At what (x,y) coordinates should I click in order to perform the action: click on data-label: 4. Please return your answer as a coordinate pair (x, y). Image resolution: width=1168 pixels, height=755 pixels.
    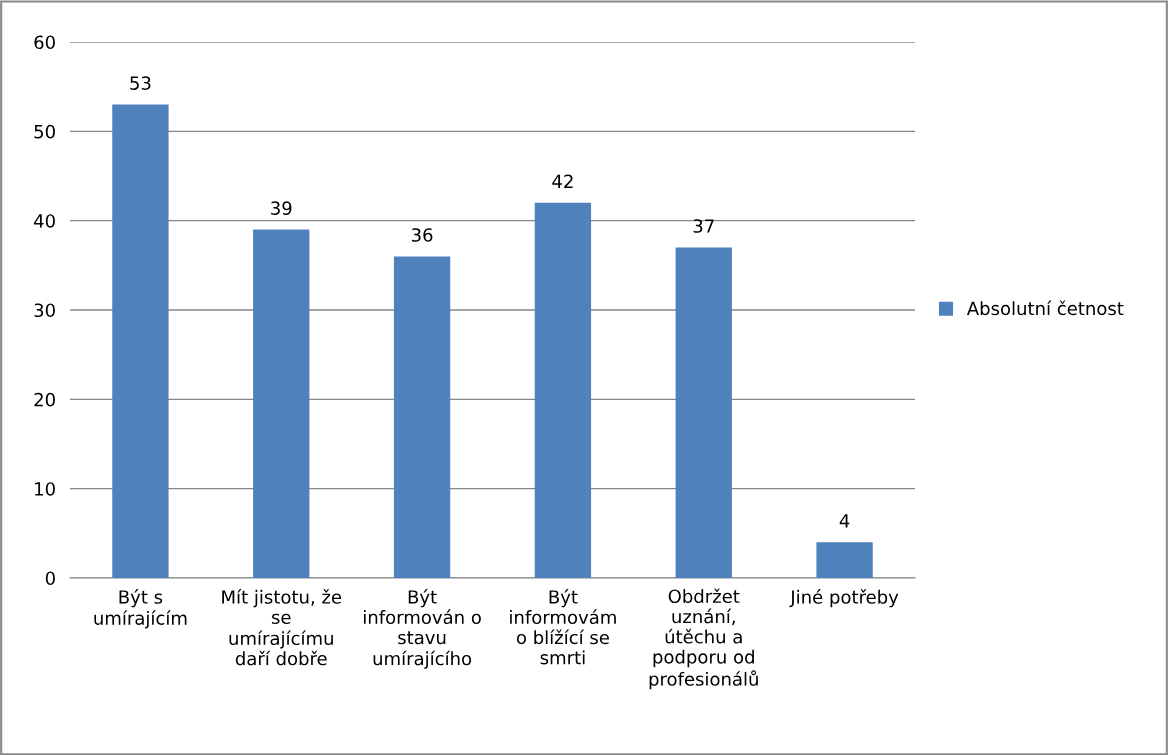
    Looking at the image, I should click on (844, 521).